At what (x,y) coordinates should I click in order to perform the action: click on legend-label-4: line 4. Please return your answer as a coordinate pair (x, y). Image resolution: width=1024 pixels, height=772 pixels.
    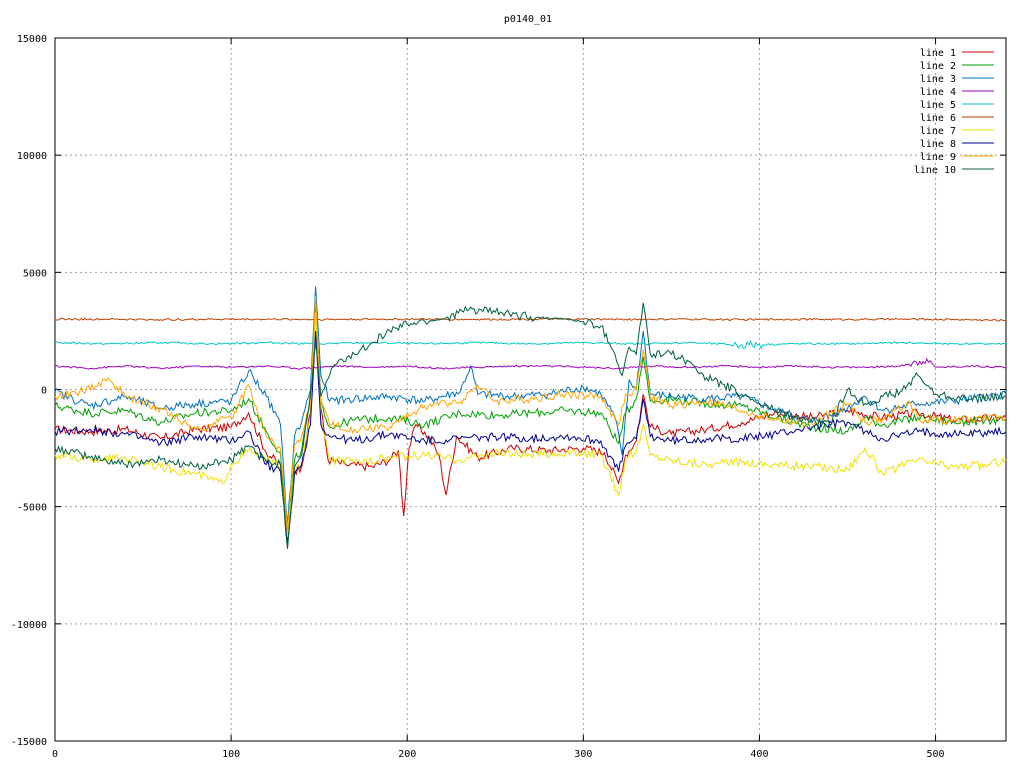
    Looking at the image, I should click on (938, 92).